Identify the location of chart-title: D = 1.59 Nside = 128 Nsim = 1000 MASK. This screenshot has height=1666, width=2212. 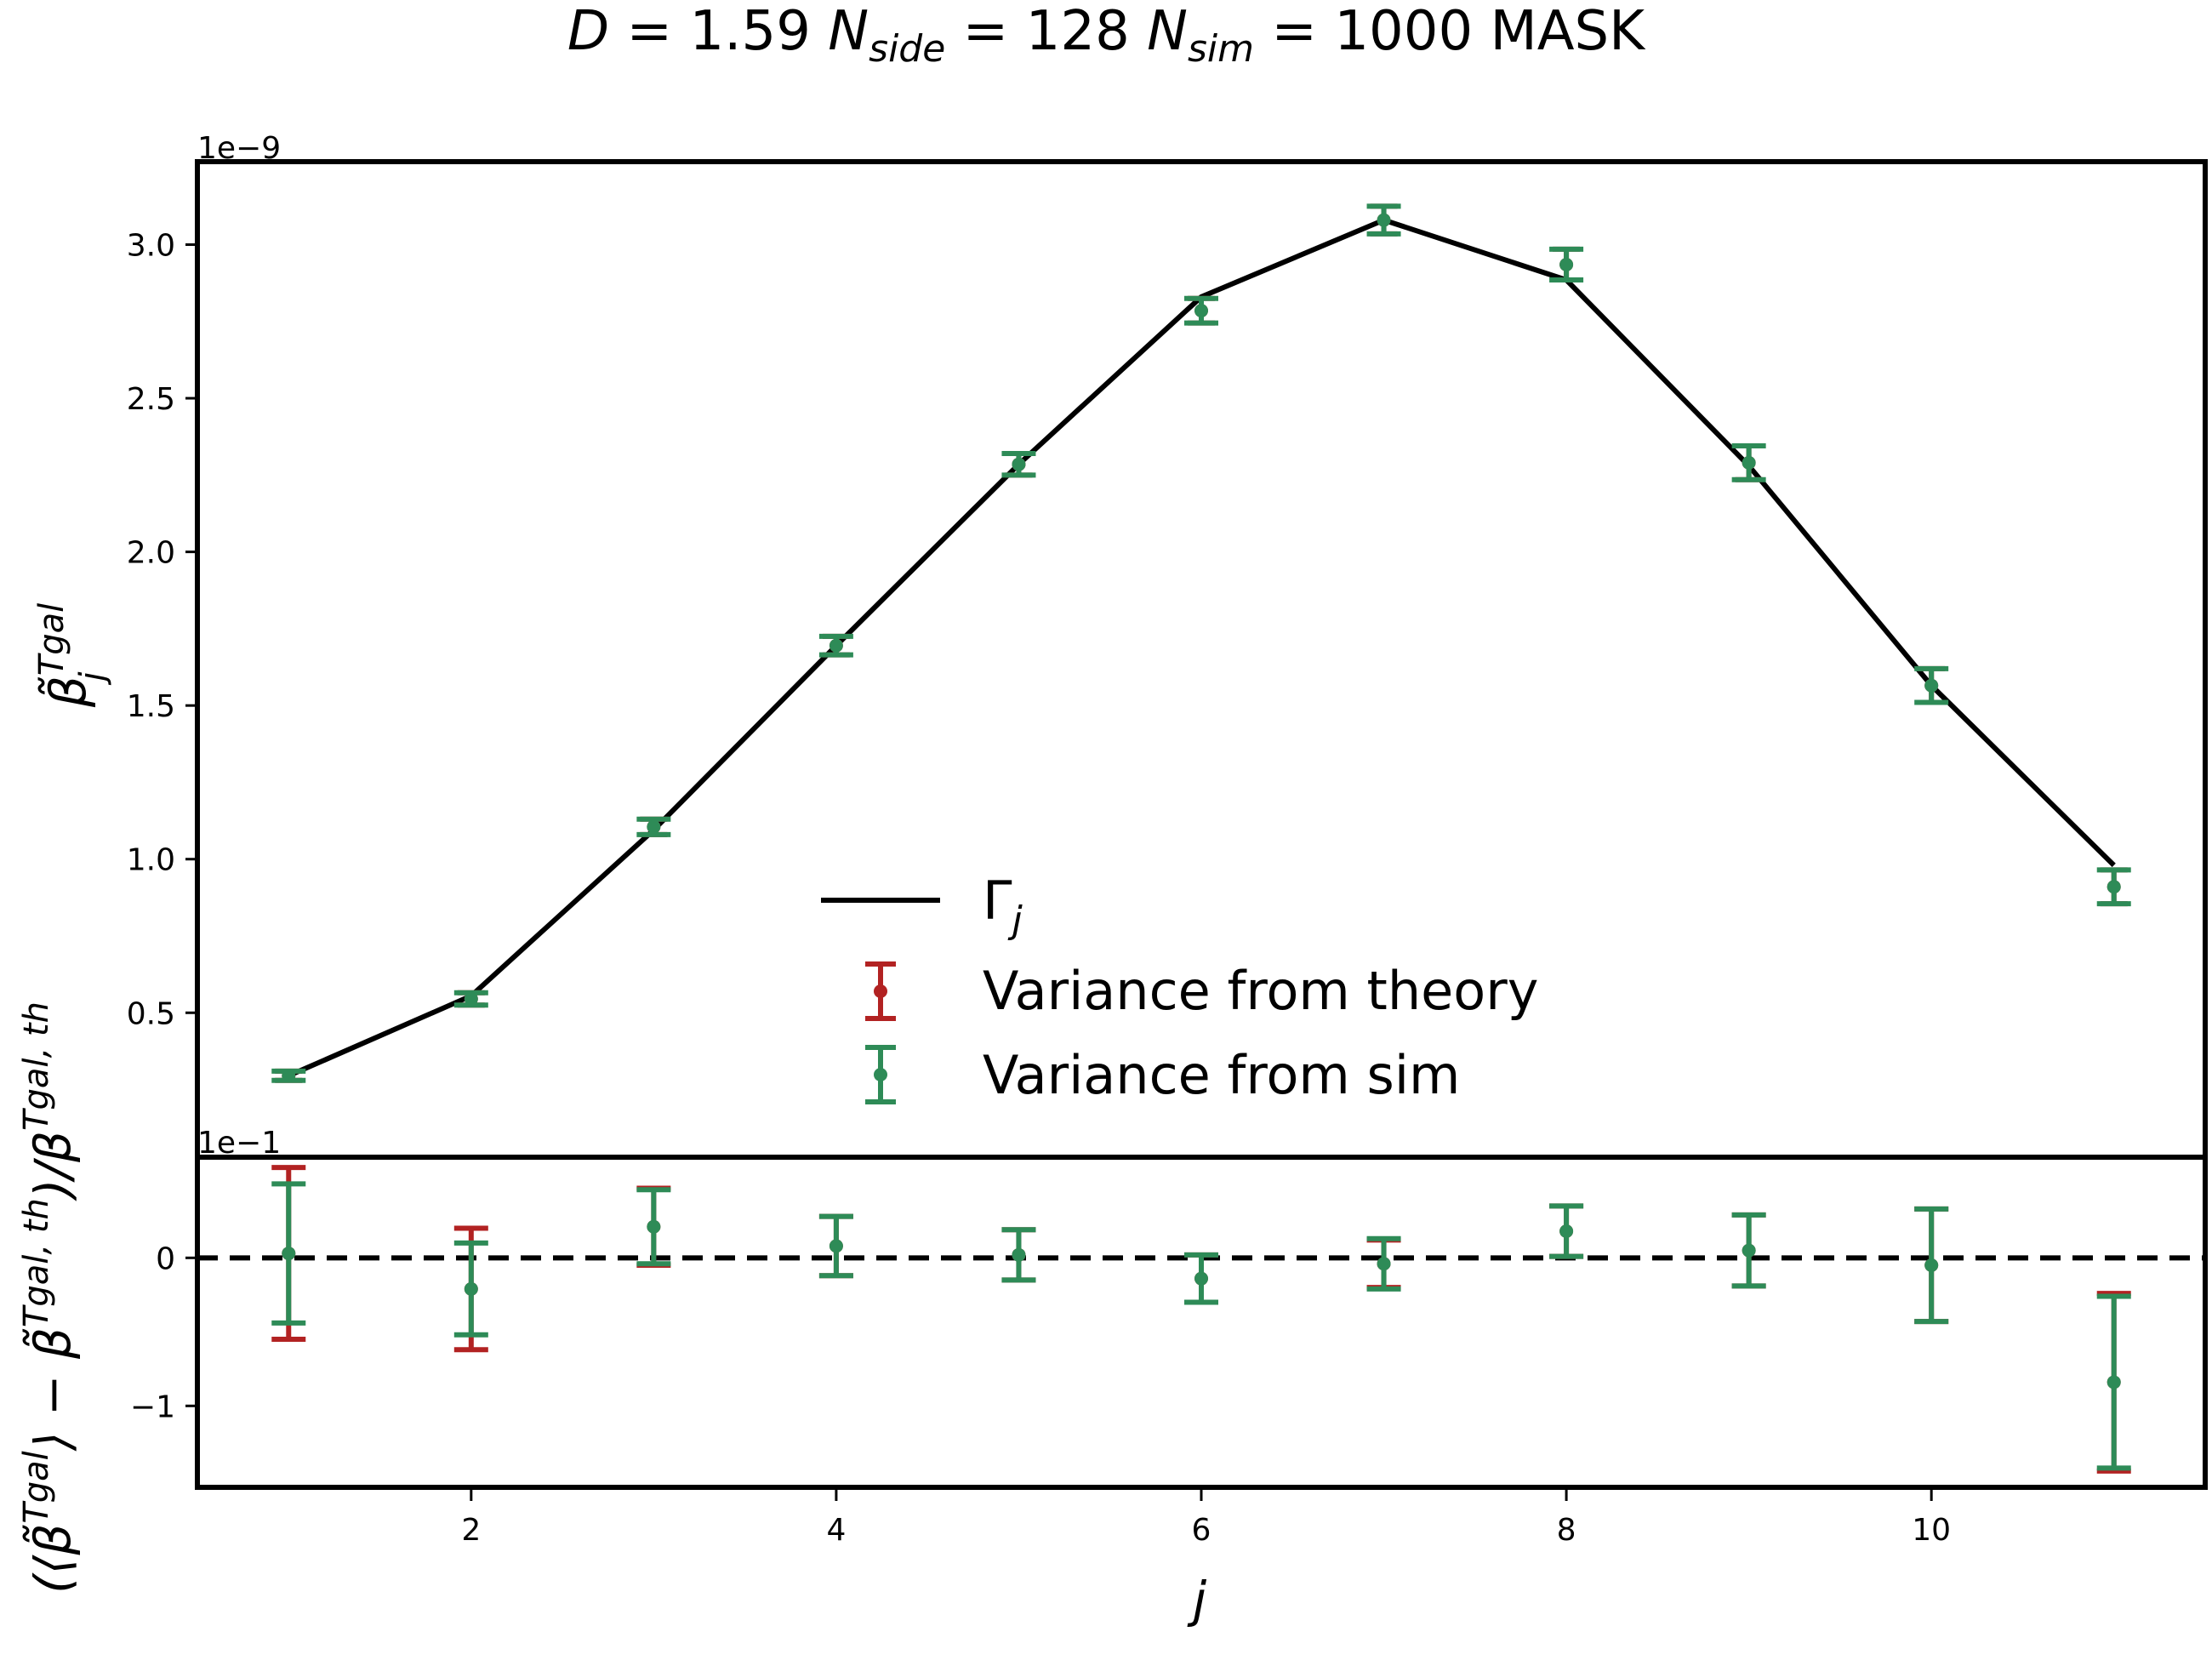
(1106, 35).